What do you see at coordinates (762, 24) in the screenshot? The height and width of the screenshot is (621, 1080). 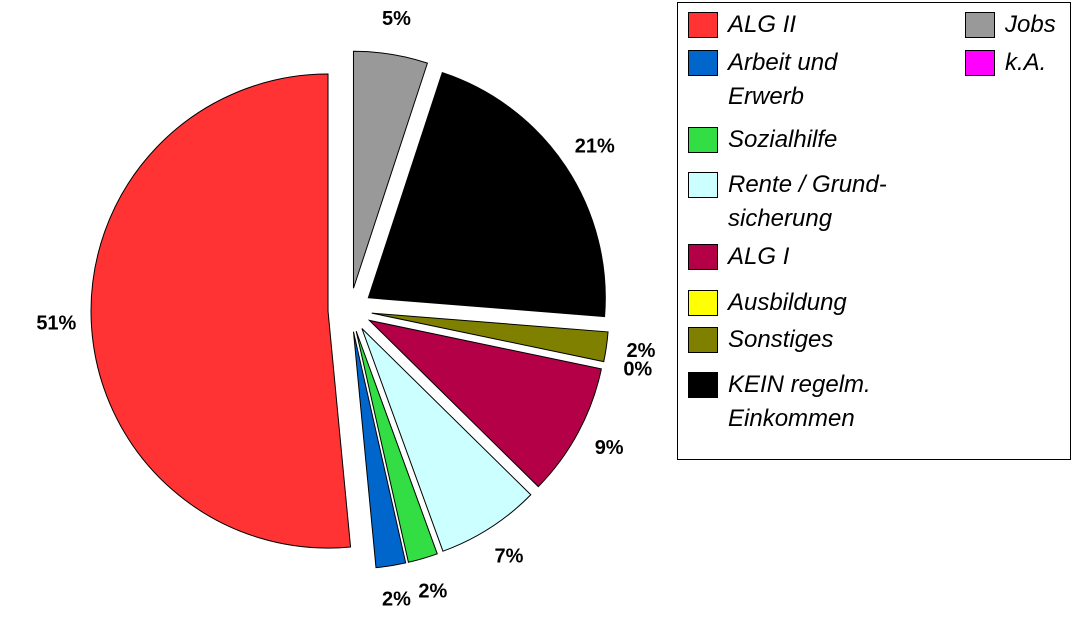 I see `legend-label: ALG II` at bounding box center [762, 24].